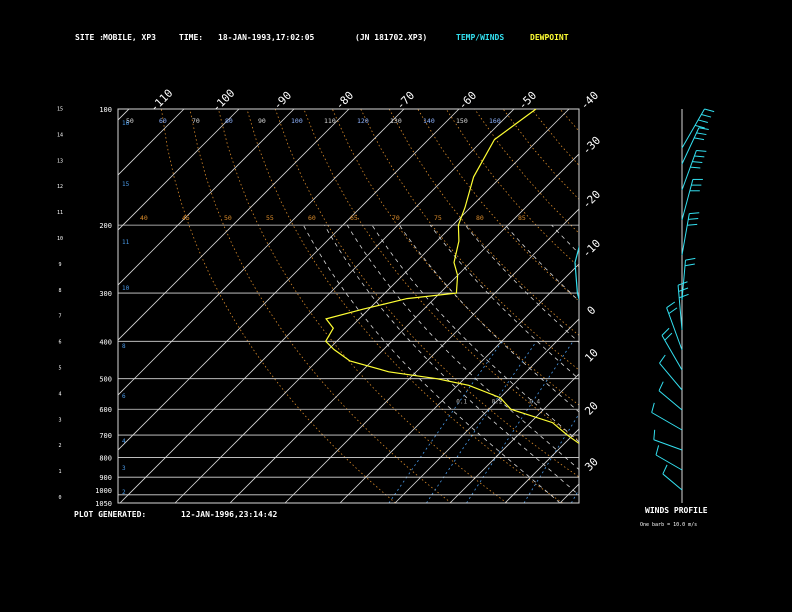 This screenshot has height=612, width=792. I want to click on winds-profile, so click(683, 305).